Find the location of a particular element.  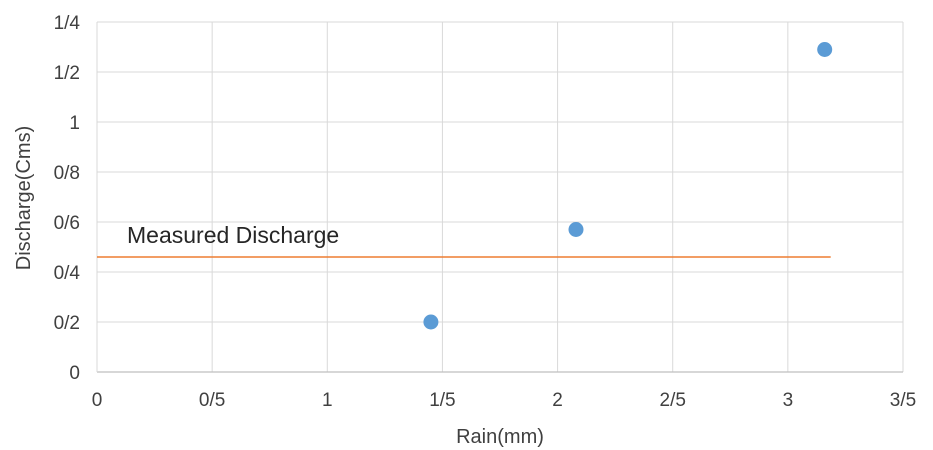

x-tick-label: 0/5 is located at coordinates (212, 400).